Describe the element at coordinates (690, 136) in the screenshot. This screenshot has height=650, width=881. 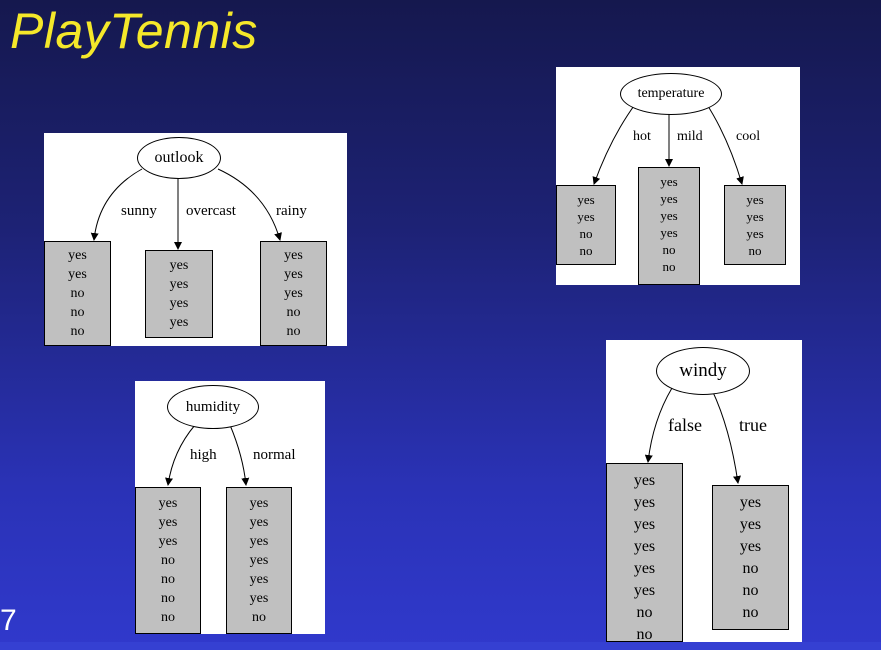
I see `edge-label-mild: mild` at that location.